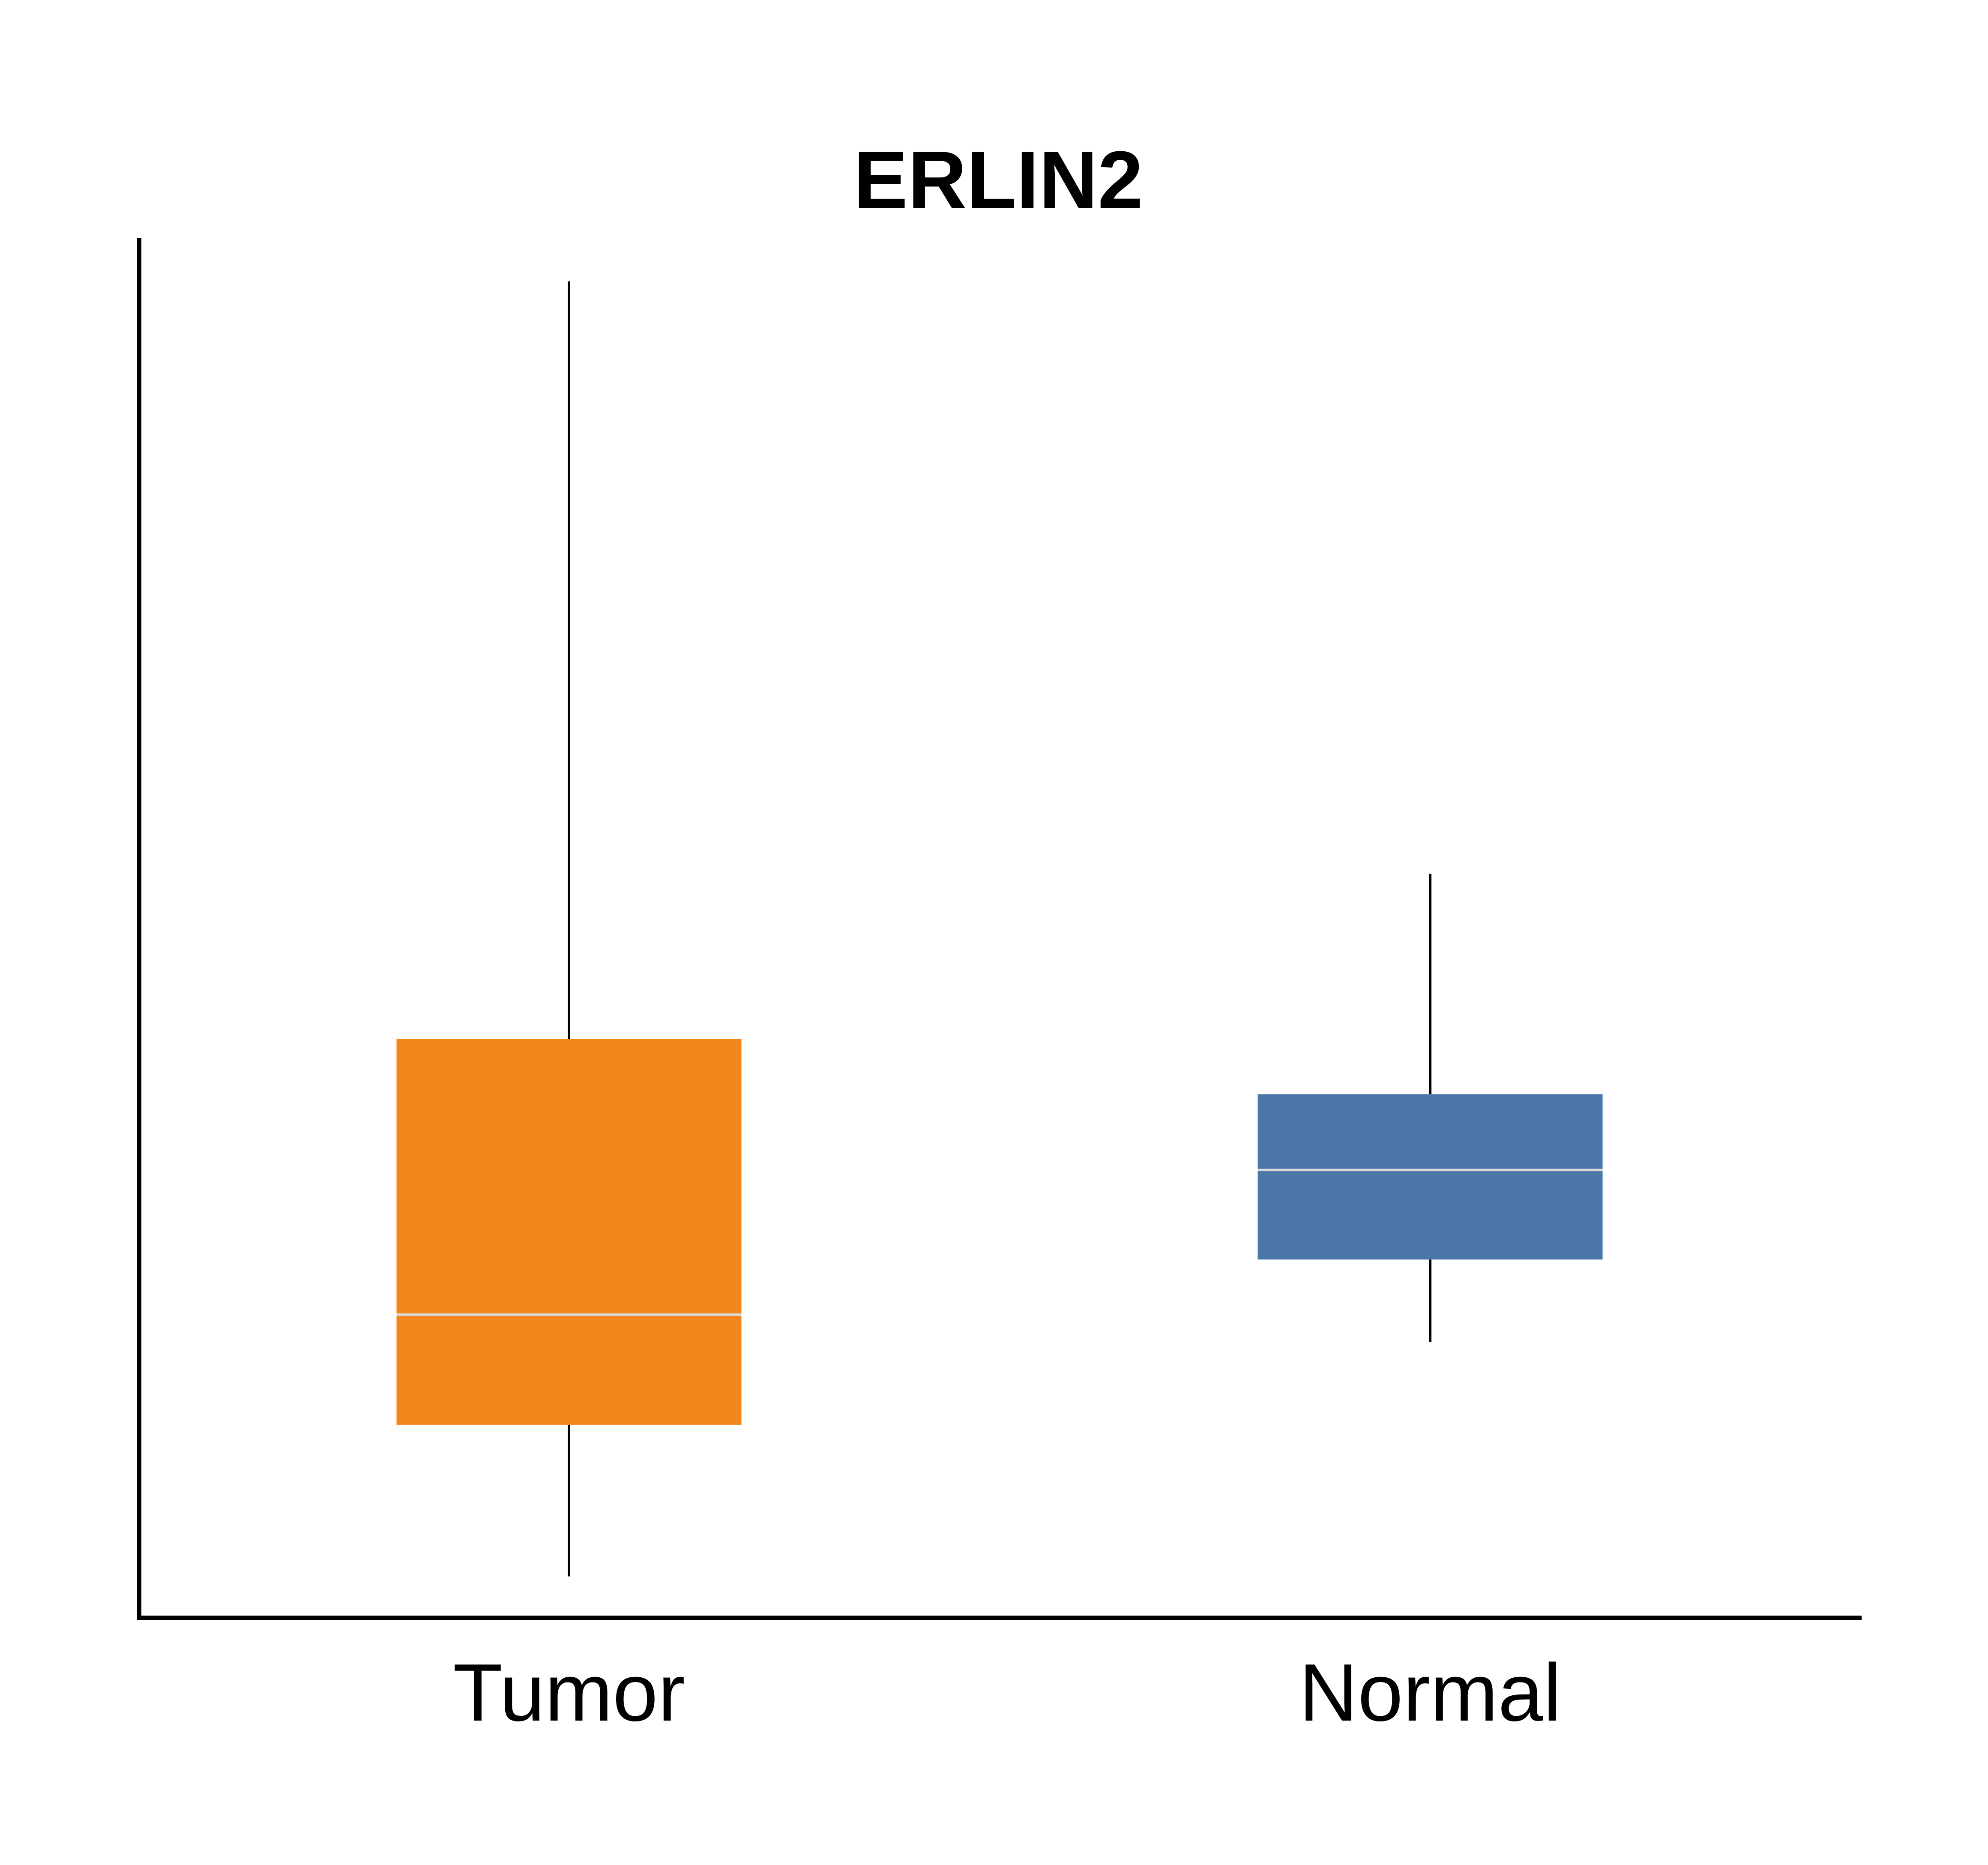 The height and width of the screenshot is (1865, 1988). What do you see at coordinates (1430, 1692) in the screenshot?
I see `x-tick-label-normal: Normal` at bounding box center [1430, 1692].